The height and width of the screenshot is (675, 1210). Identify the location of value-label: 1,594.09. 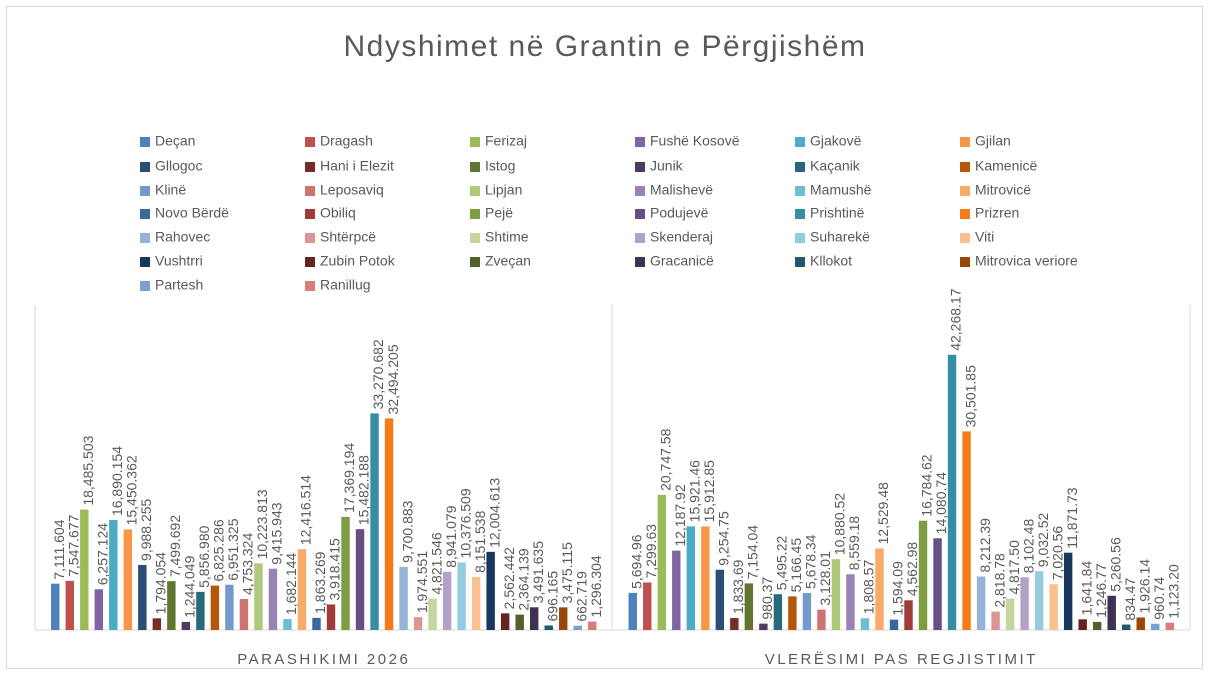
(898, 588).